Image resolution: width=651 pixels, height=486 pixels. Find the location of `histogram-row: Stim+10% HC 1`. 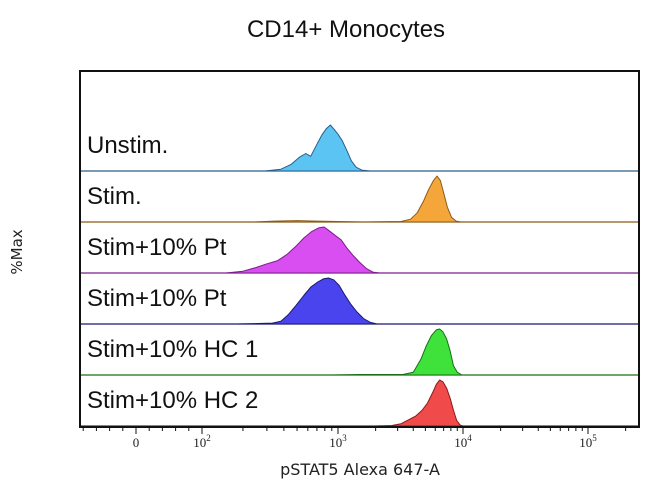

histogram-row: Stim+10% HC 1 is located at coordinates (359, 352).